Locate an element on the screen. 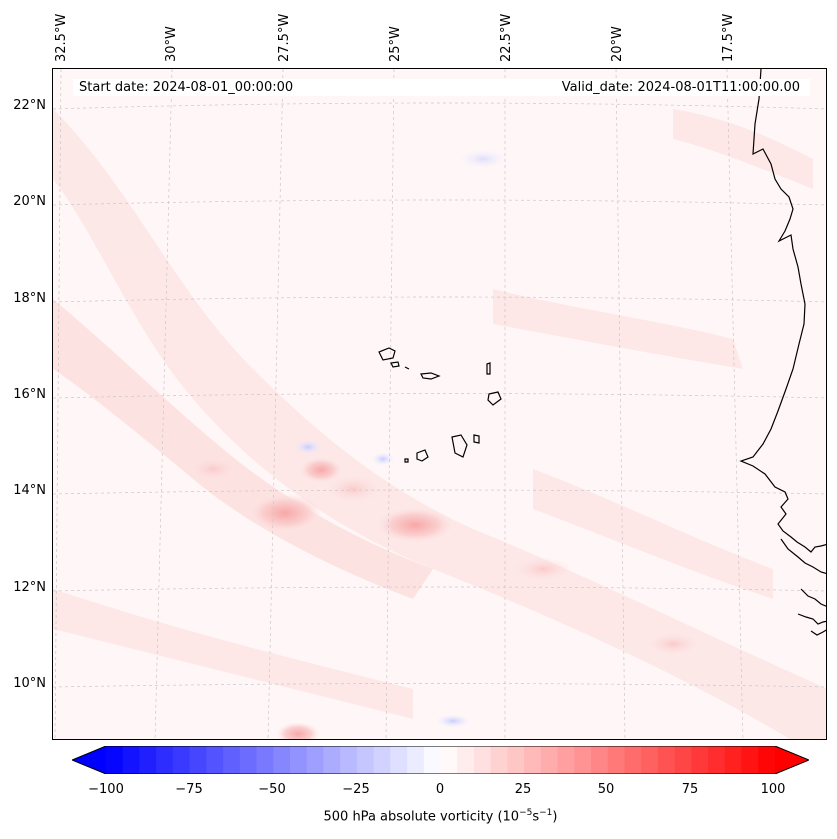 This screenshot has width=837, height=839. colorbar-tick: −100 is located at coordinates (106, 789).